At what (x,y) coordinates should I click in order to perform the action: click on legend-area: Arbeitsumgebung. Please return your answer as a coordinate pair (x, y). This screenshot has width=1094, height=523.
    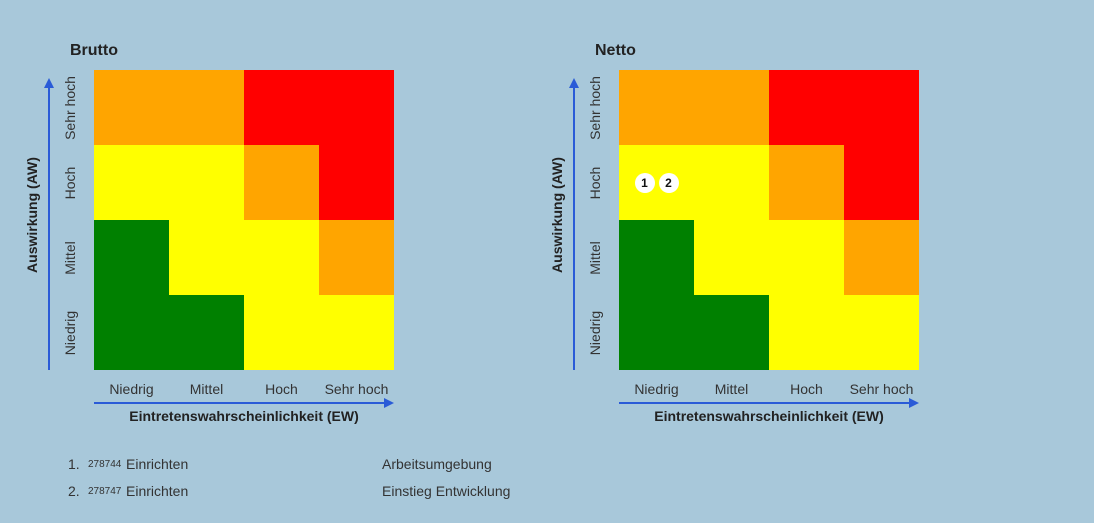
    Looking at the image, I should click on (437, 464).